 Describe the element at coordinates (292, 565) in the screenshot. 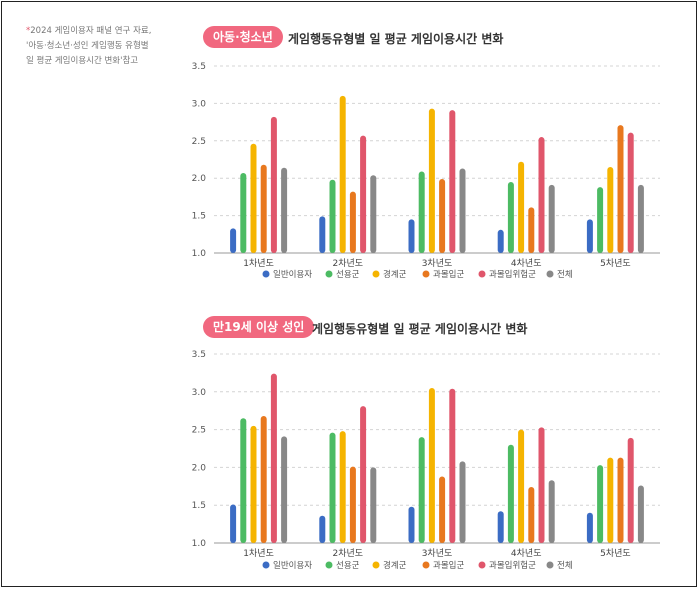

I see `legend-label: 일반이용자` at that location.